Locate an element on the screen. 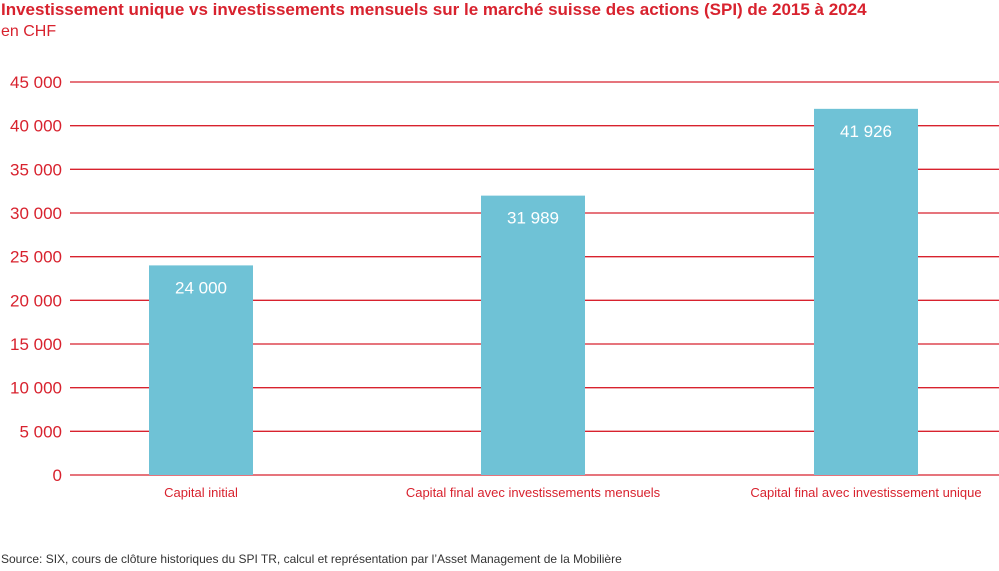 Image resolution: width=999 pixels, height=571 pixels. y-tick-label: 30 000 is located at coordinates (36, 213).